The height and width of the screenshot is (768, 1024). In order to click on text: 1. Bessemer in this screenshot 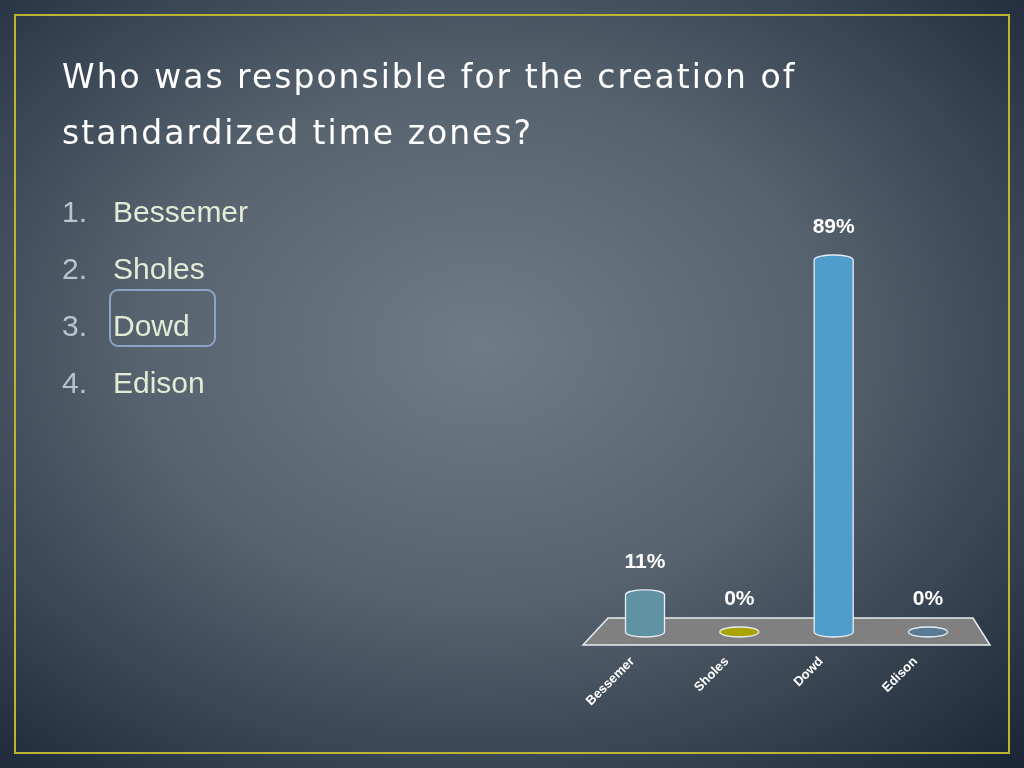, I will do `click(155, 211)`.